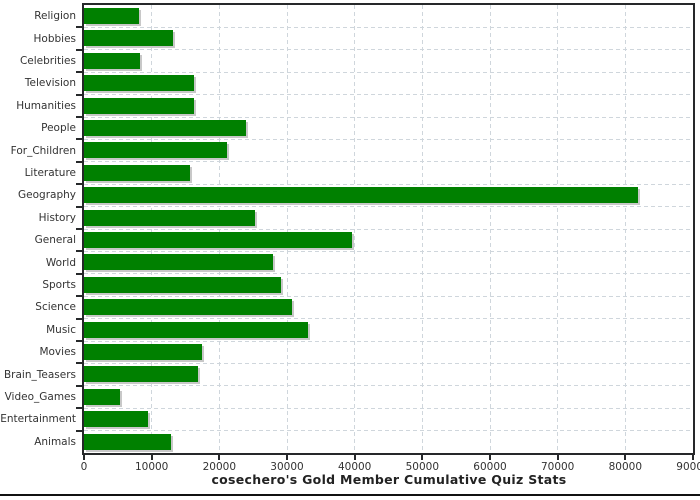 This screenshot has height=500, width=700. I want to click on bar-movies, so click(143, 352).